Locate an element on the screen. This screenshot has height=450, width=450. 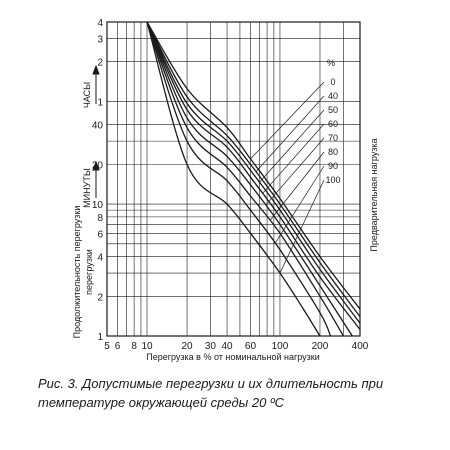
legend-label-80: 80 is located at coordinates (333, 152).